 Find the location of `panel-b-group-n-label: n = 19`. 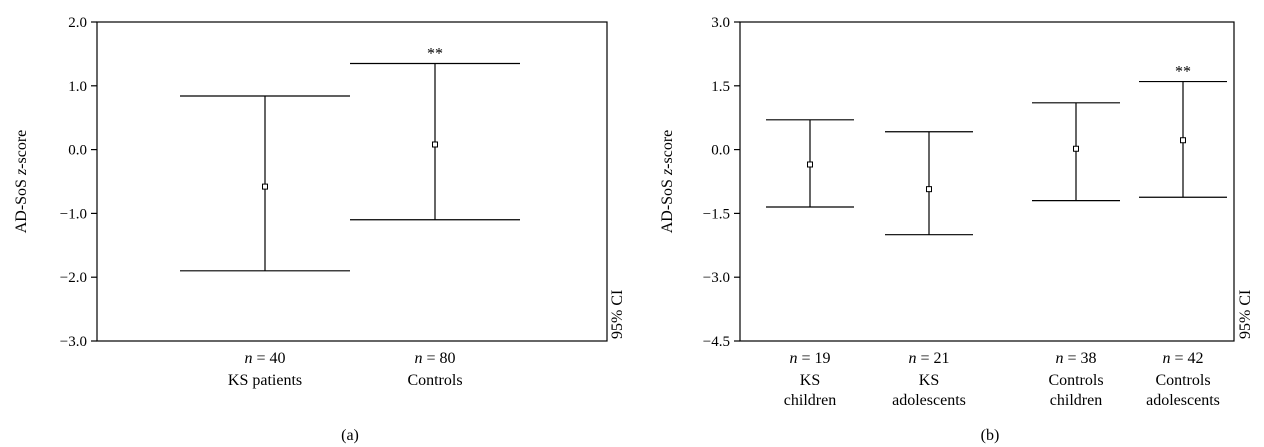

panel-b-group-n-label: n = 19 is located at coordinates (809, 358).